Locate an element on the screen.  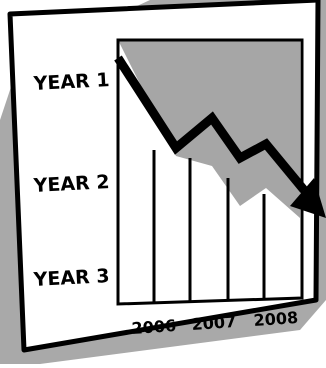
x-axis-labels: 2006 2007 2008 is located at coordinates (215, 323).